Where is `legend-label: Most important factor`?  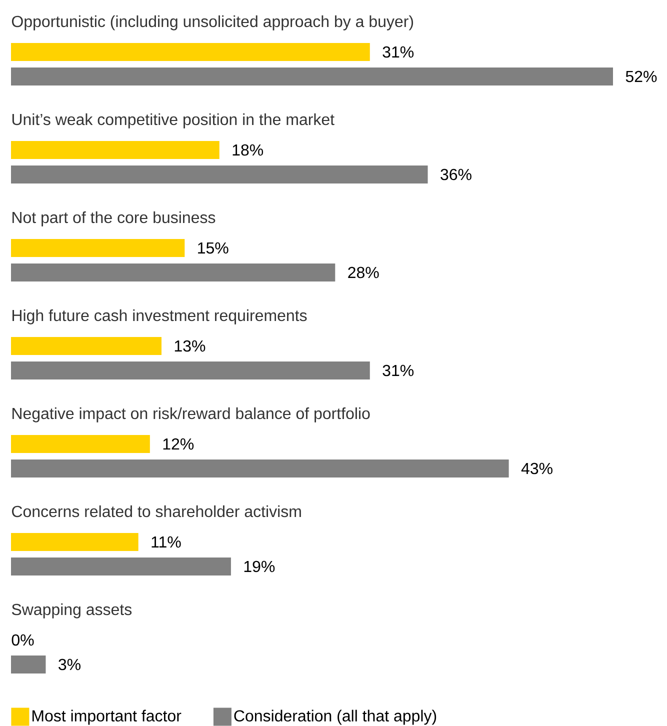
legend-label: Most important factor is located at coordinates (107, 717).